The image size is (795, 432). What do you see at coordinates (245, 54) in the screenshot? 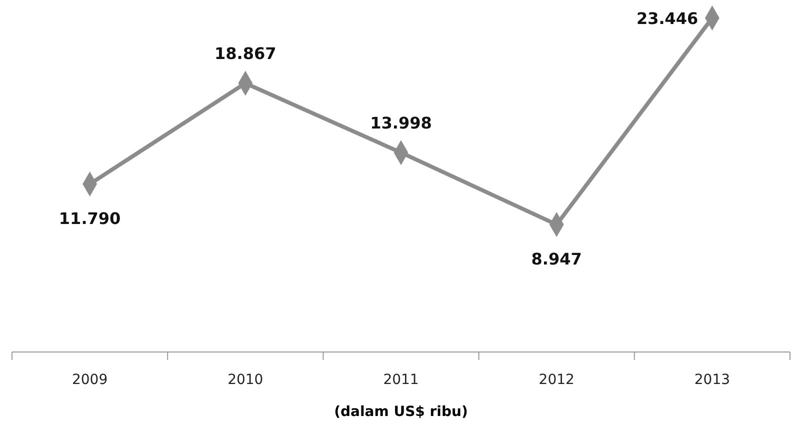
I see `data-label: 18.867` at bounding box center [245, 54].